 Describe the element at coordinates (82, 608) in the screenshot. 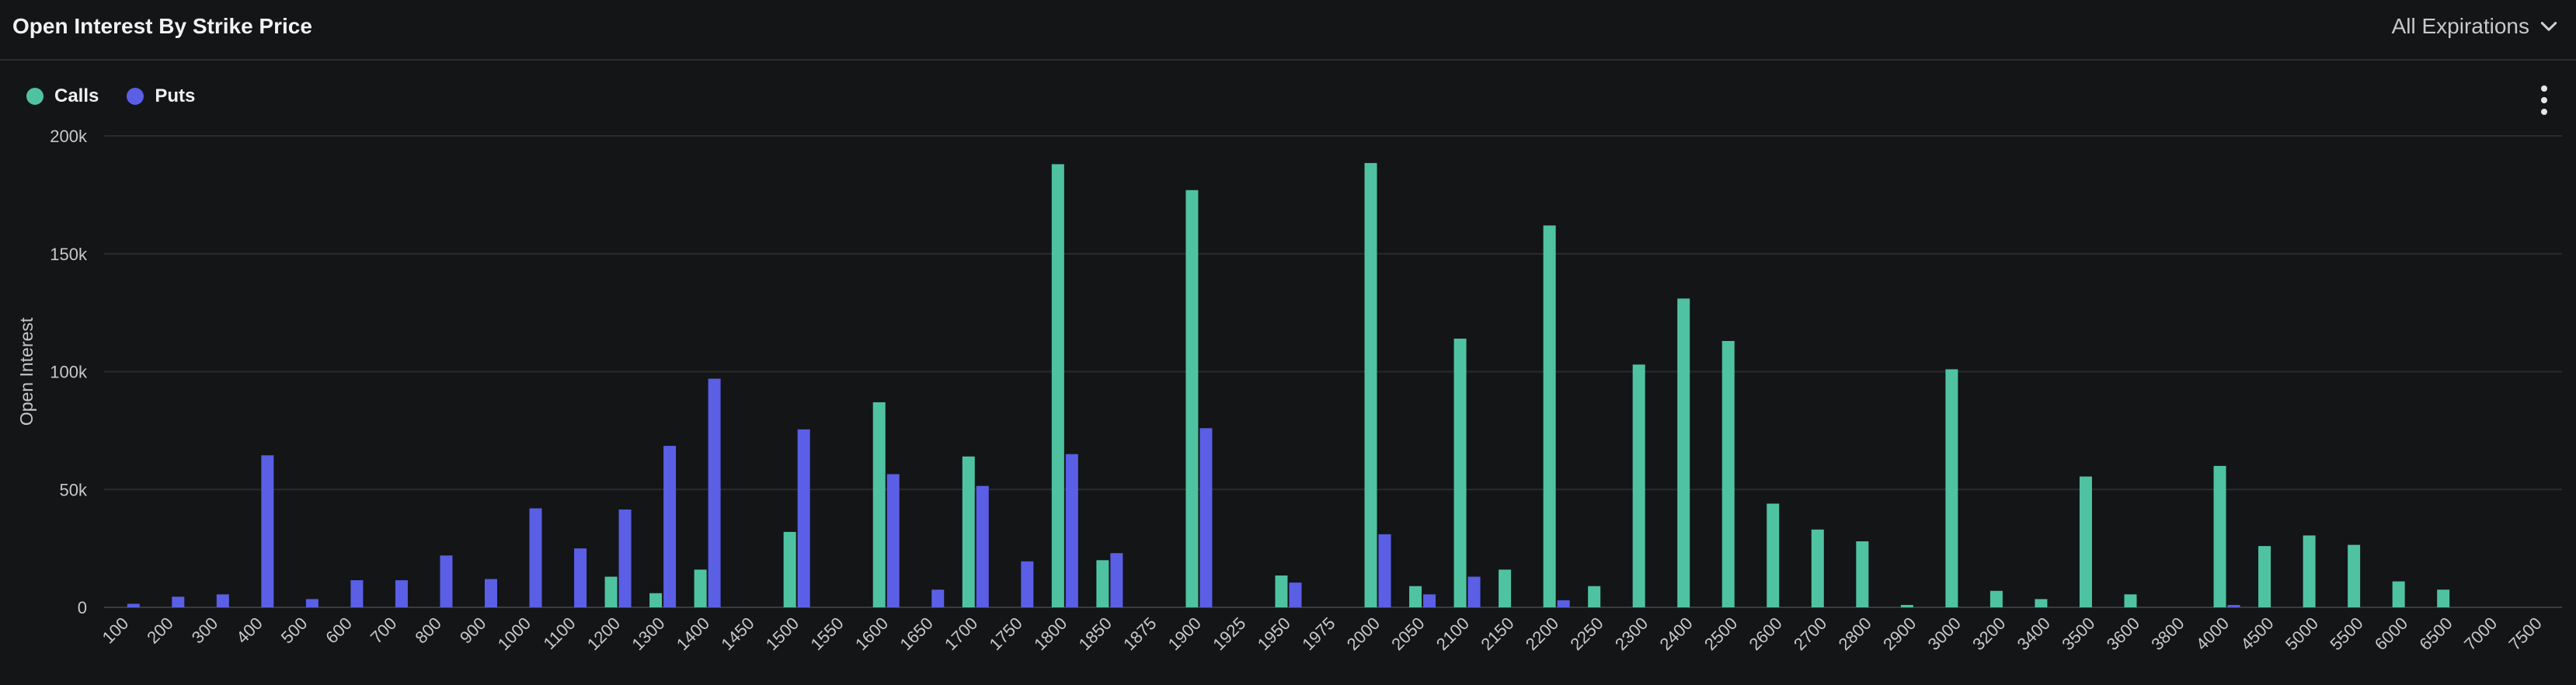

I see `y-tick-label: 0` at that location.